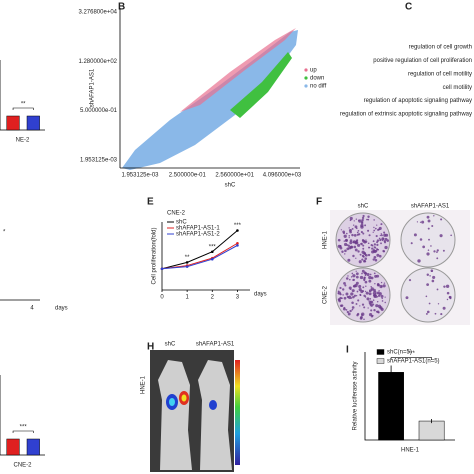 The width and height of the screenshot is (474, 474). I want to click on panel-label: E, so click(150, 202).